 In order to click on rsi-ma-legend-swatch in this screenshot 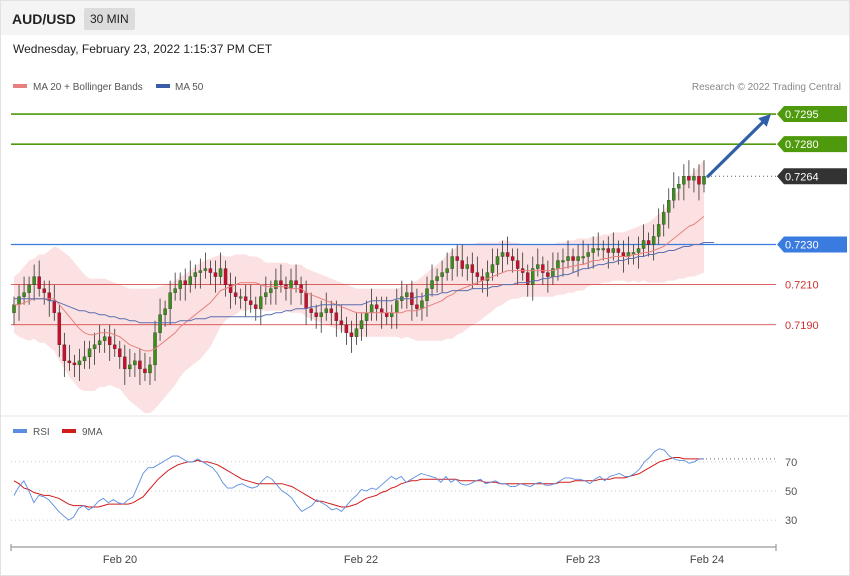, I will do `click(69, 431)`.